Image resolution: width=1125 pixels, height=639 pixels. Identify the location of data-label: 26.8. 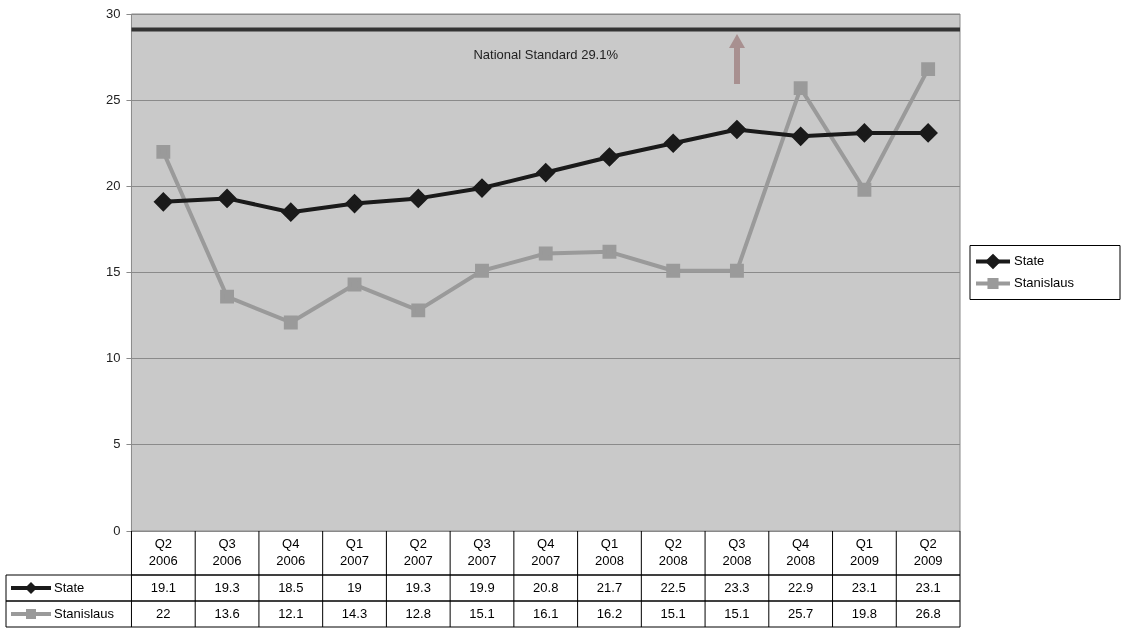
(928, 613).